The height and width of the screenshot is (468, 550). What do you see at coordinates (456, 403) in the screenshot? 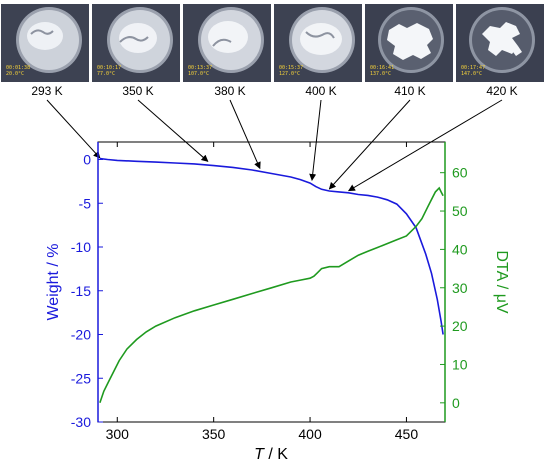
I see `right-y-tick-label: 0` at bounding box center [456, 403].